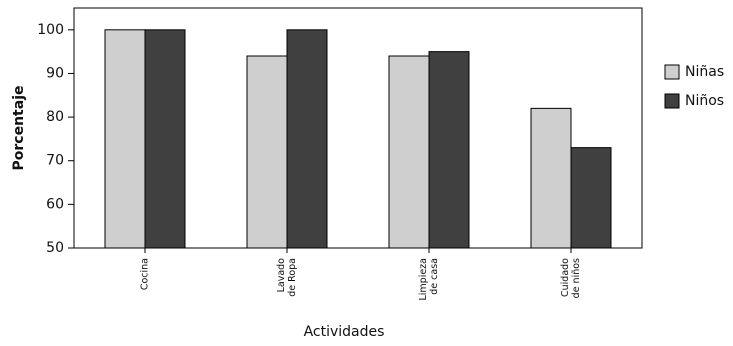  Describe the element at coordinates (55, 139) in the screenshot. I see `y-axis: 50 60 70 80 90 100` at that location.